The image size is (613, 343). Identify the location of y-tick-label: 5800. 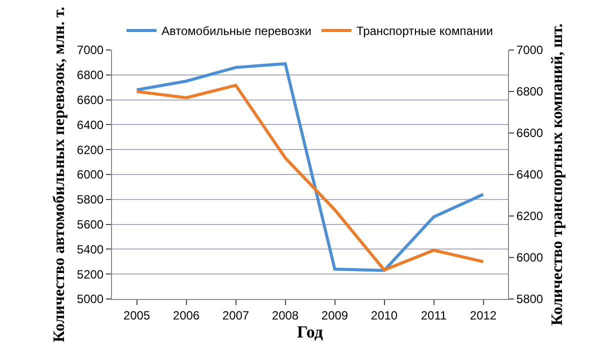
(90, 199).